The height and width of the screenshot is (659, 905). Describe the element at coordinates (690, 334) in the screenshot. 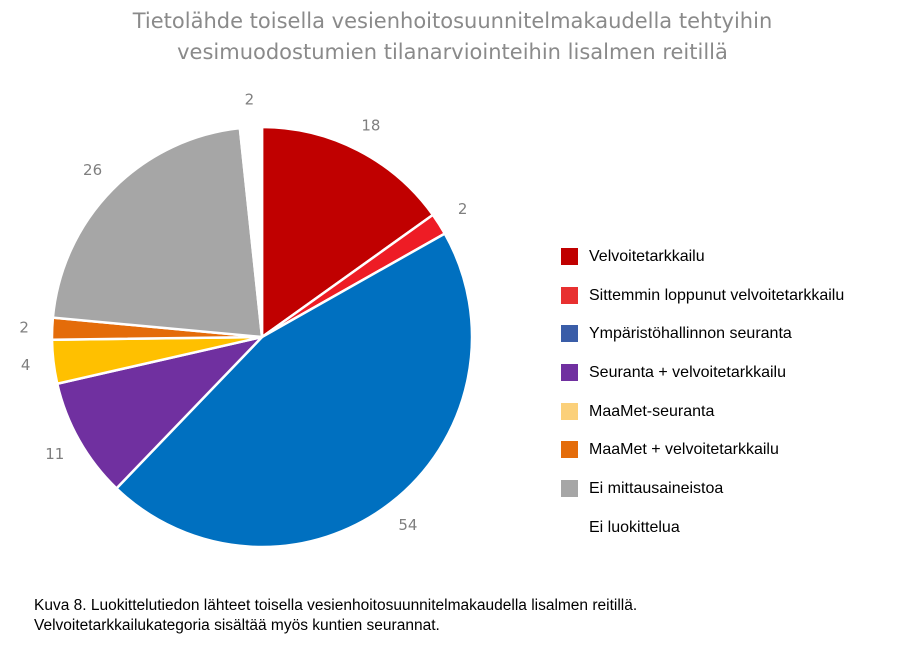

I see `legend-label: Ympäristöhallinnon seuranta` at that location.